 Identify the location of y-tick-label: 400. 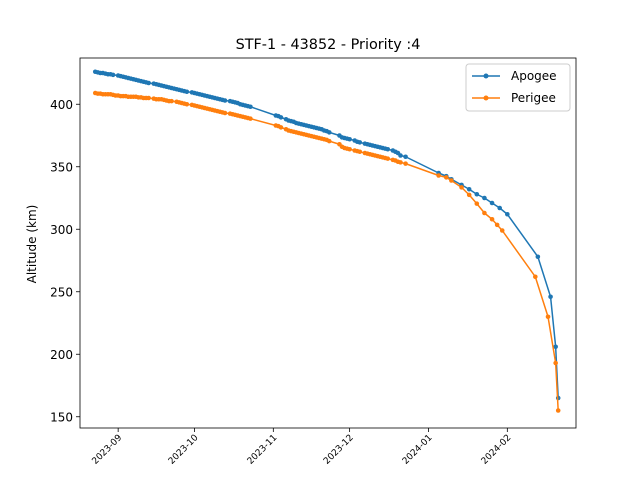
(61, 105).